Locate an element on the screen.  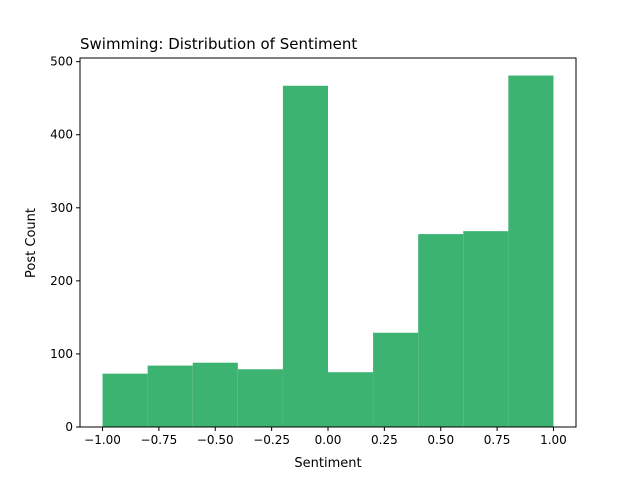
x-tick-label: 0.75 is located at coordinates (497, 440).